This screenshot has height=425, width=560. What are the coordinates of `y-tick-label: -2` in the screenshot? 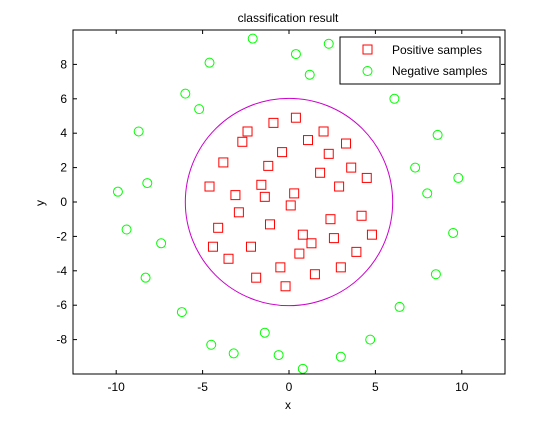 It's located at (61, 236).